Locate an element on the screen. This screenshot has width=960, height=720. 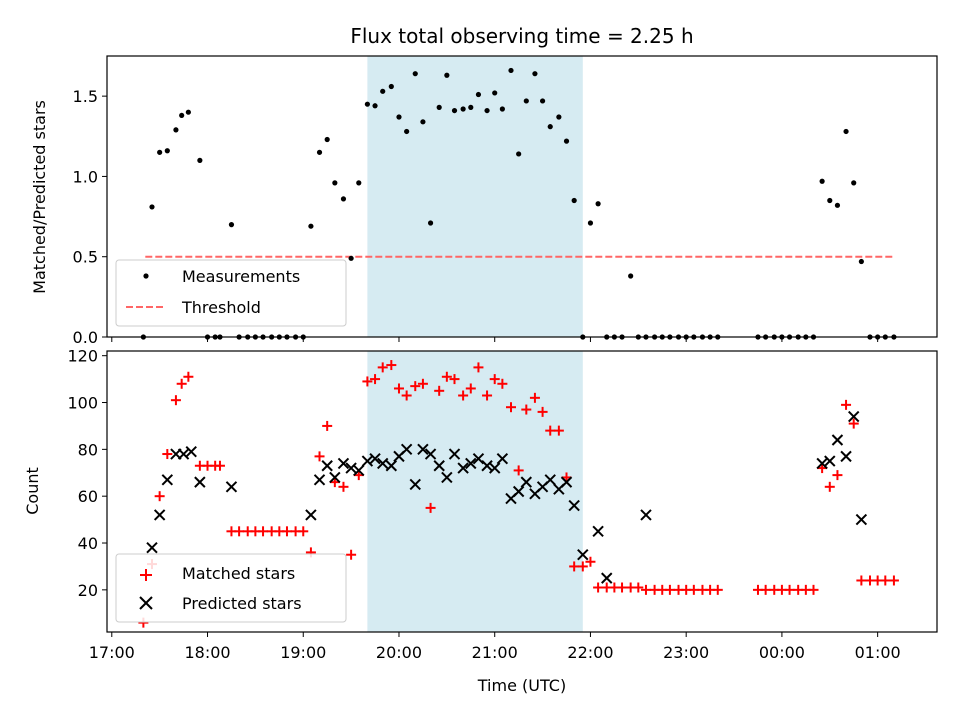
top-legend: Measurements Threshold is located at coordinates (231, 293).